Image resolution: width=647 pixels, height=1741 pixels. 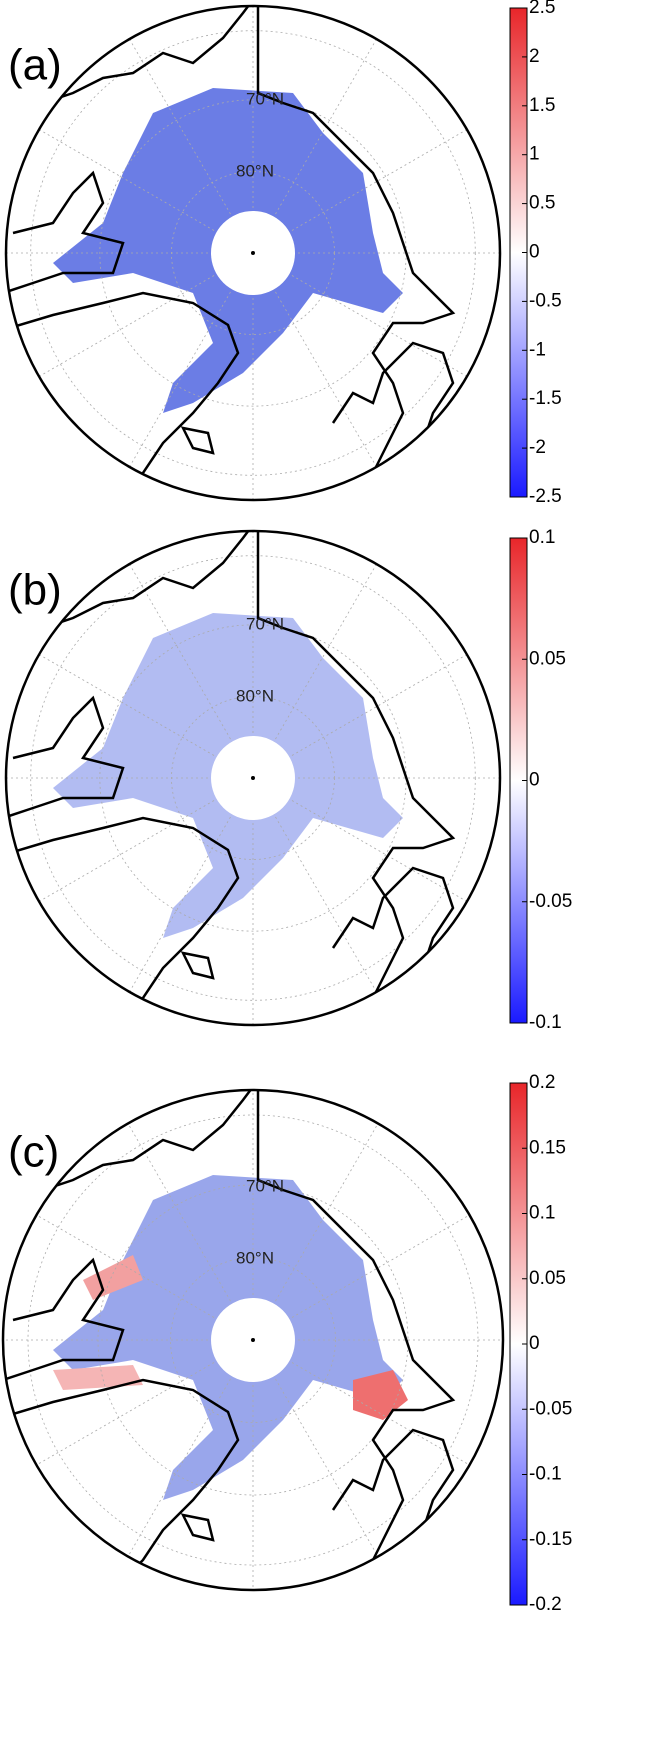 What do you see at coordinates (534, 154) in the screenshot?
I see `colorbar-tick-label: 1` at bounding box center [534, 154].